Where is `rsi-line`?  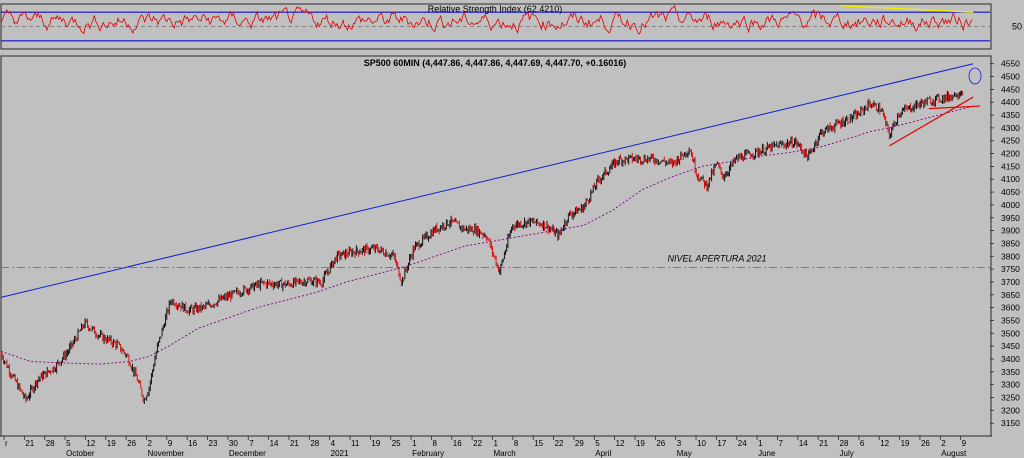
rsi-line is located at coordinates (486, 19).